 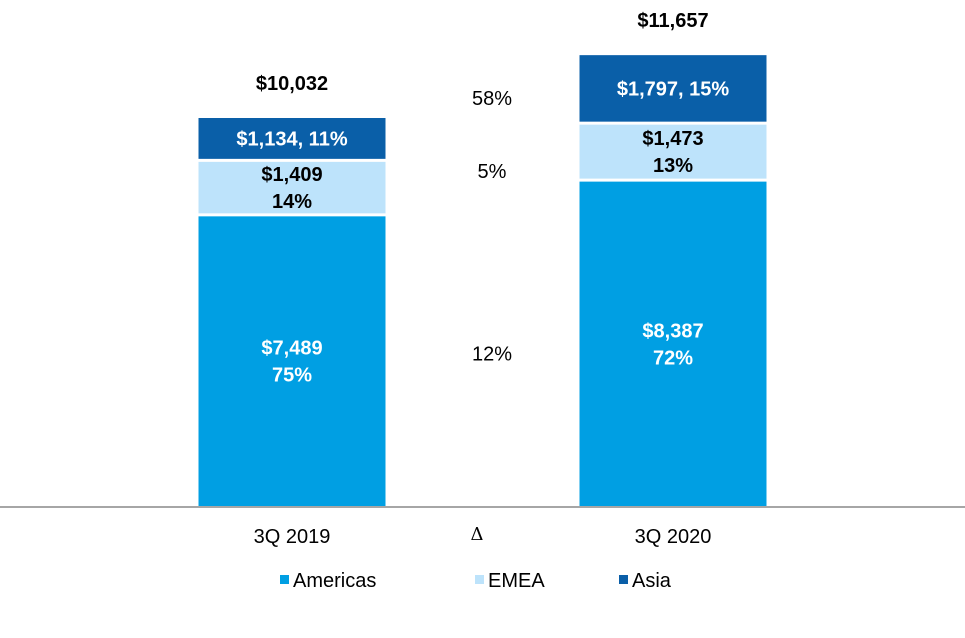 I want to click on segment-label-emea-3q-2020-1: $1,473, so click(x=672, y=139).